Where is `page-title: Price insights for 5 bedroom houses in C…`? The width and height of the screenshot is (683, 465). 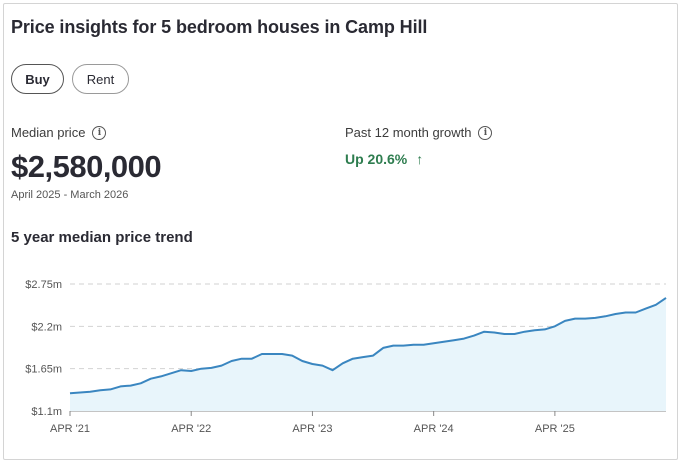
page-title: Price insights for 5 bedroom houses in C… is located at coordinates (219, 27).